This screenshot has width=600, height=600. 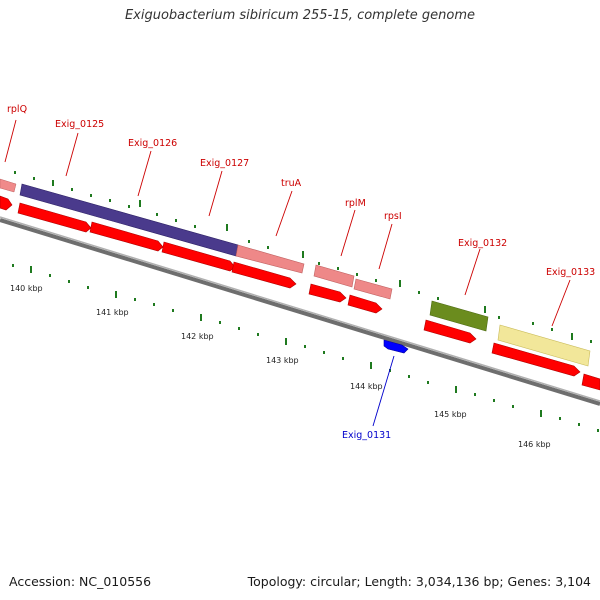 What do you see at coordinates (80, 581) in the screenshot?
I see `accession-text: Accession: NC_010556` at bounding box center [80, 581].